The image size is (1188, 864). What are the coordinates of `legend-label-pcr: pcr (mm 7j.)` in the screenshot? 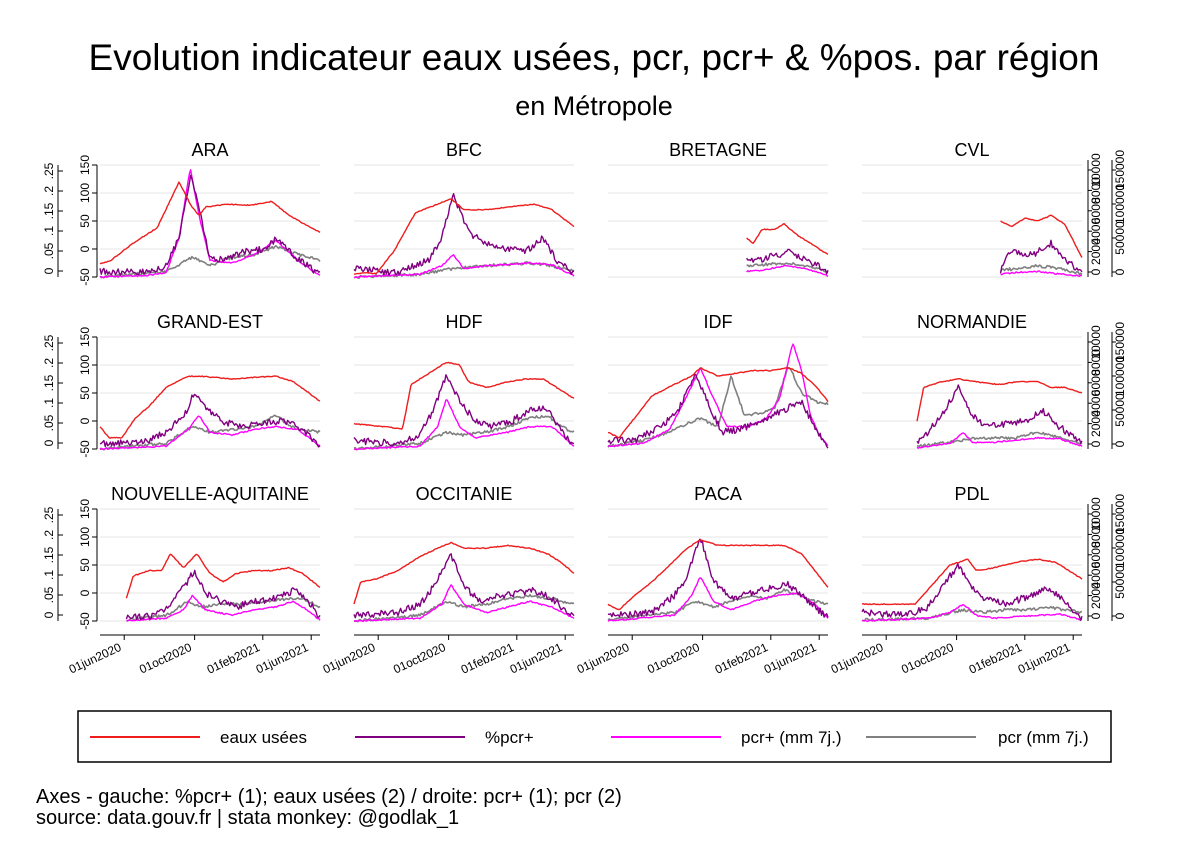 It's located at (1043, 737).